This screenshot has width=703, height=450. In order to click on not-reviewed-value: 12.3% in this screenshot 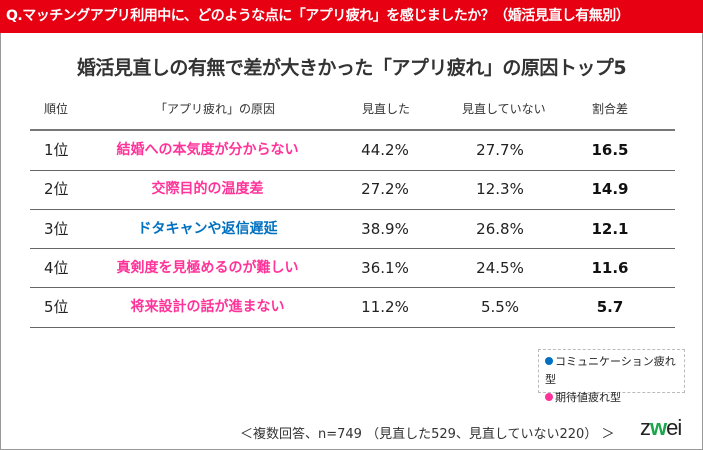, I will do `click(500, 189)`.